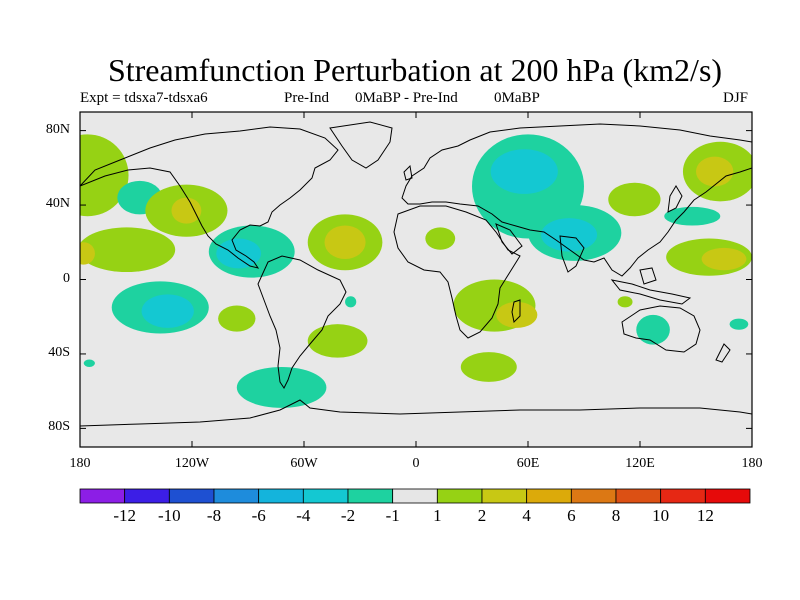 The width and height of the screenshot is (800, 600). I want to click on lat-label-80n: 80N, so click(57, 129).